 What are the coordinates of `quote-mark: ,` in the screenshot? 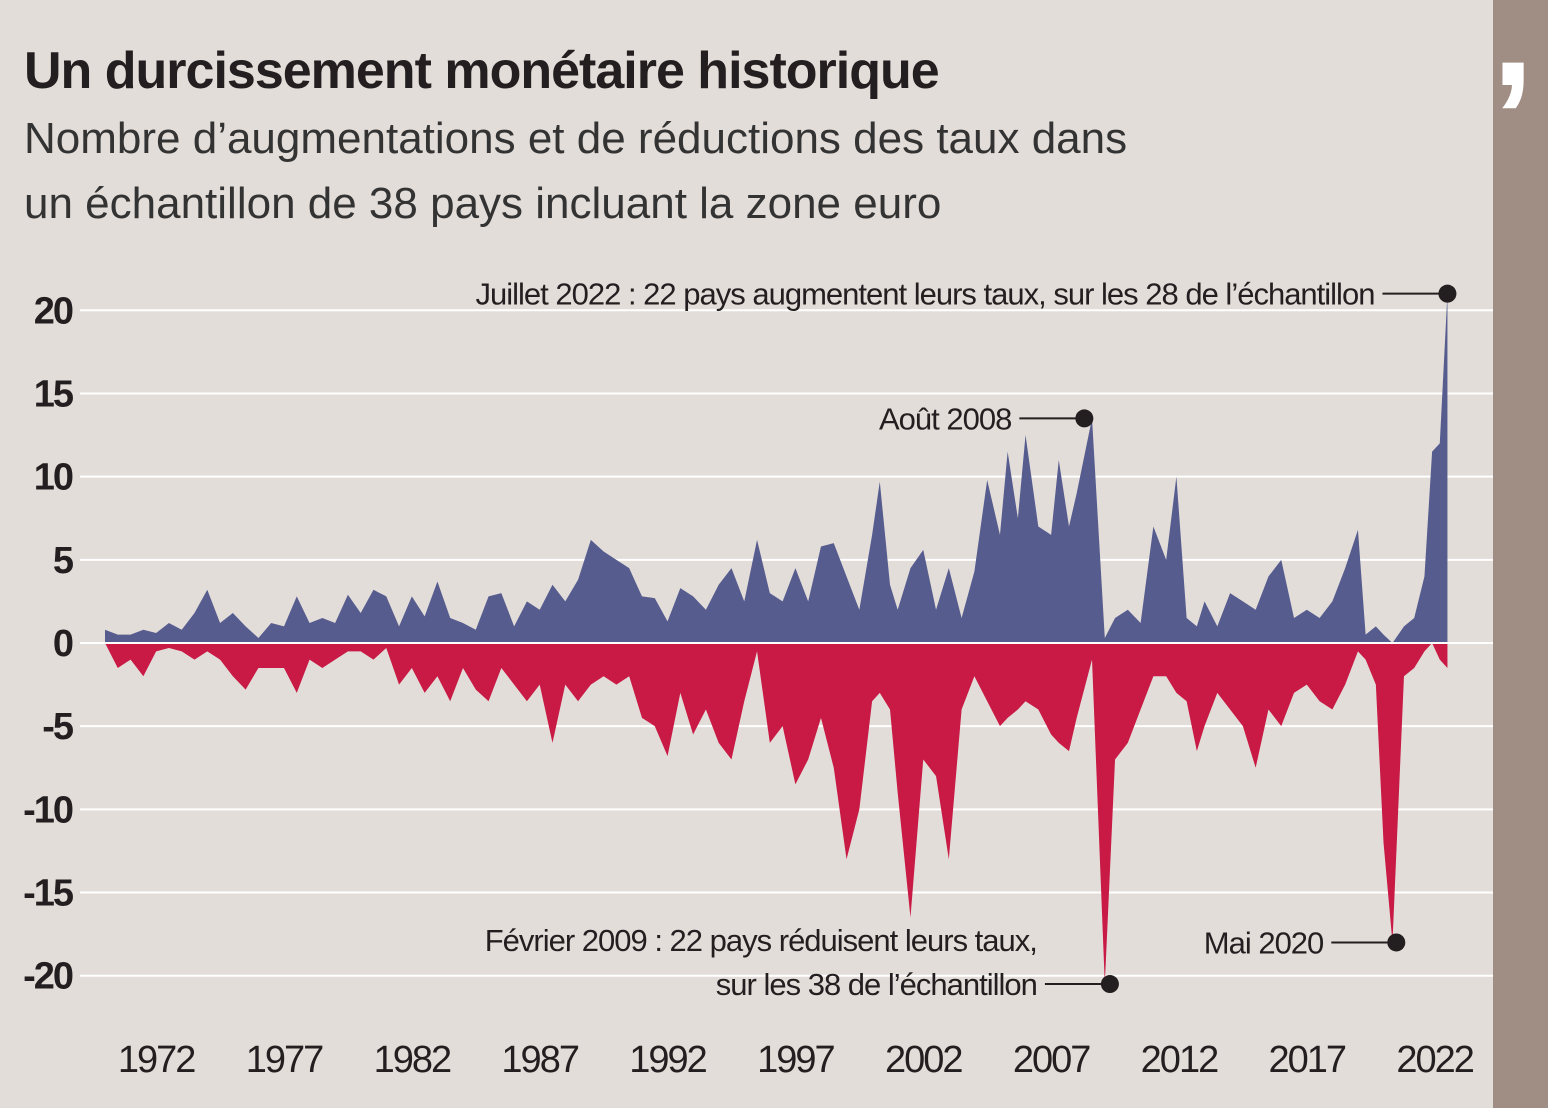 It's located at (1513, 58).